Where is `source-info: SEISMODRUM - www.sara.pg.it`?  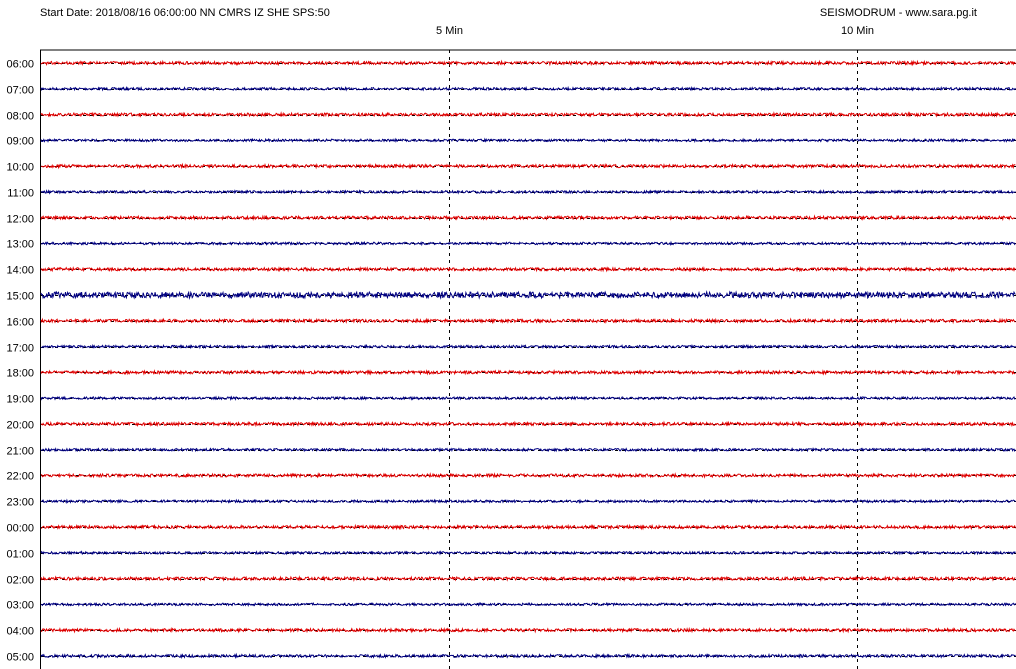
source-info: SEISMODRUM - www.sara.pg.it is located at coordinates (898, 13).